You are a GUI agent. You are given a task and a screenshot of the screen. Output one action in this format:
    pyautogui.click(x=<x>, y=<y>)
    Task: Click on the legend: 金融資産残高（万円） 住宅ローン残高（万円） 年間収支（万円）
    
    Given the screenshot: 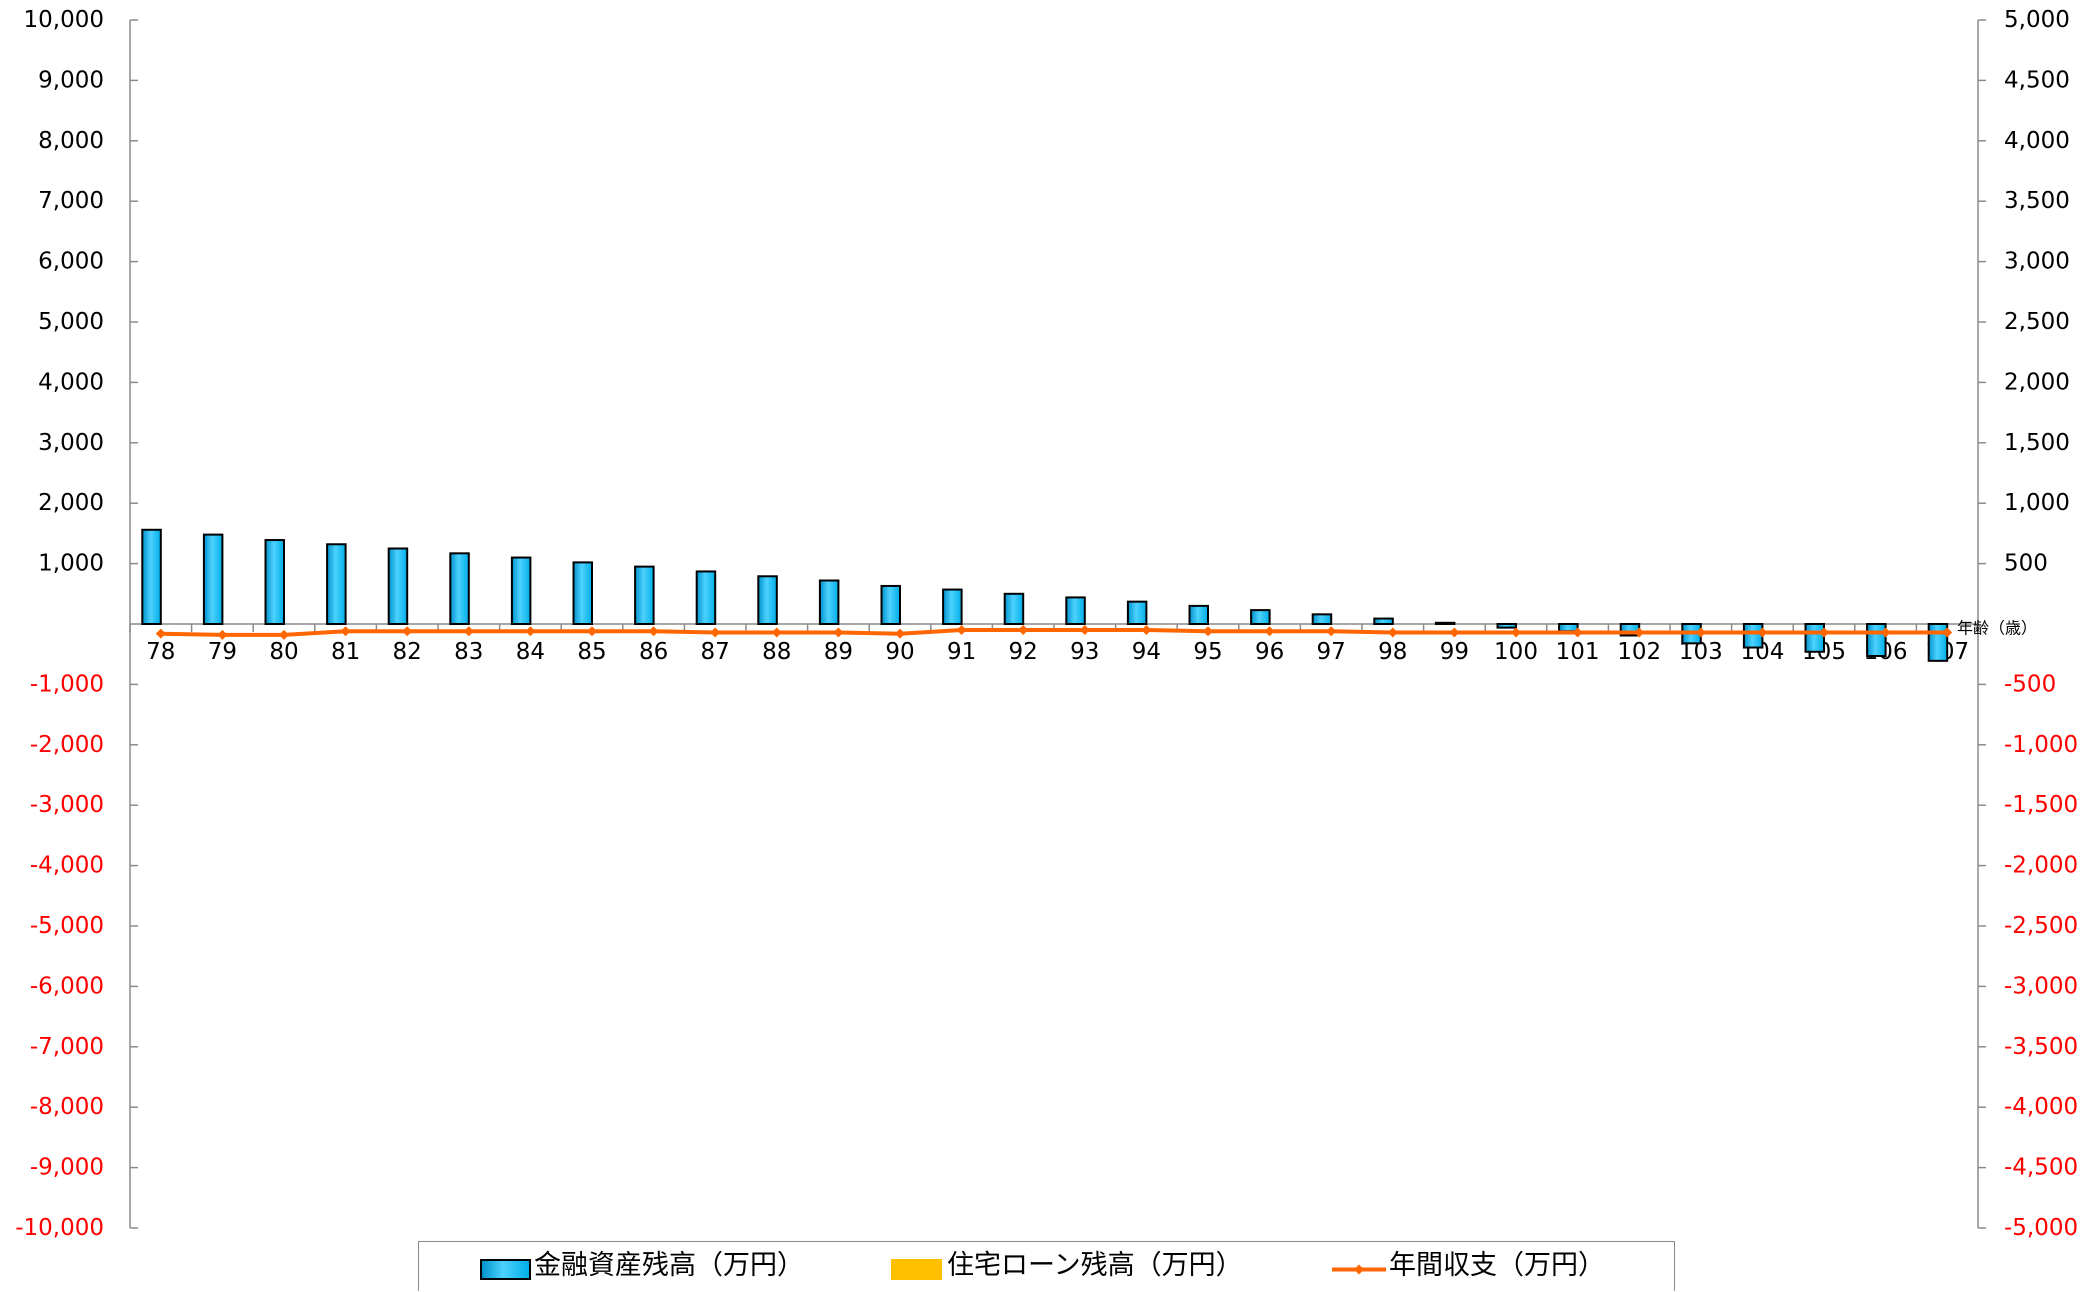 What is the action you would take?
    pyautogui.click(x=1046, y=1266)
    